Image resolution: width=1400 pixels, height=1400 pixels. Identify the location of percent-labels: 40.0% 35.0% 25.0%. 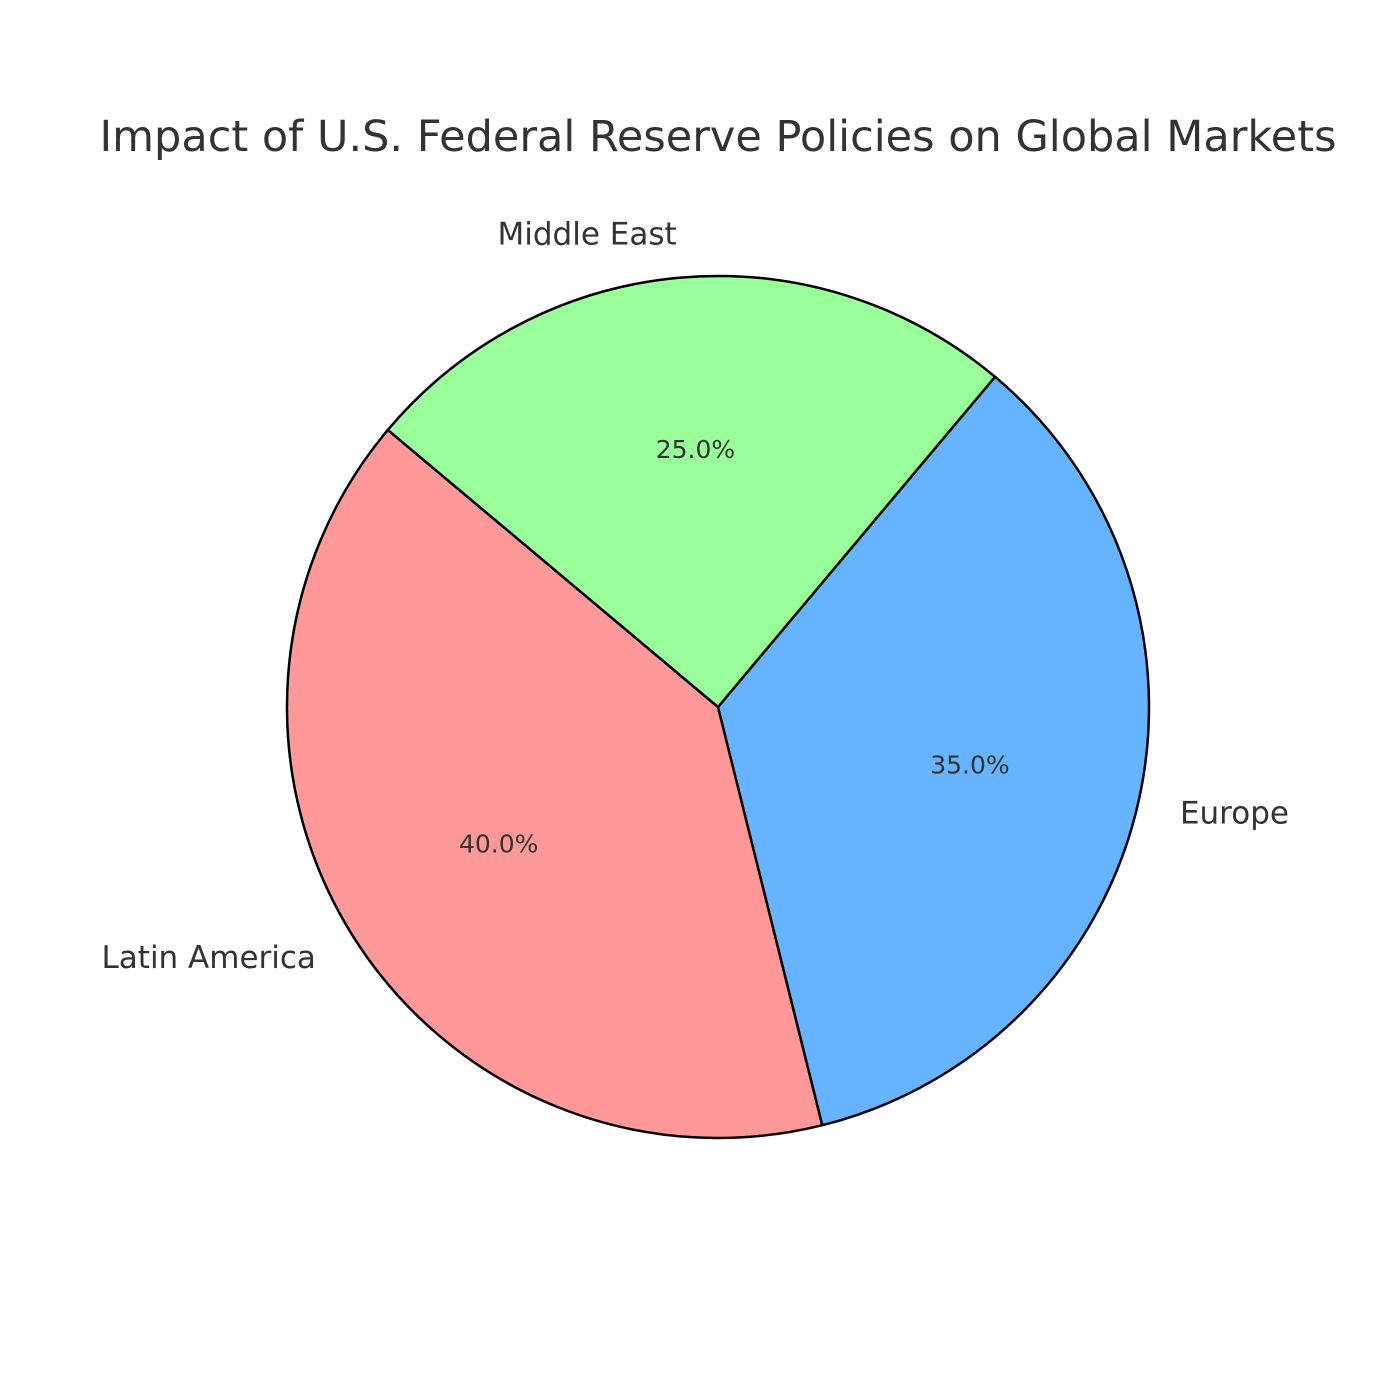
(734, 647).